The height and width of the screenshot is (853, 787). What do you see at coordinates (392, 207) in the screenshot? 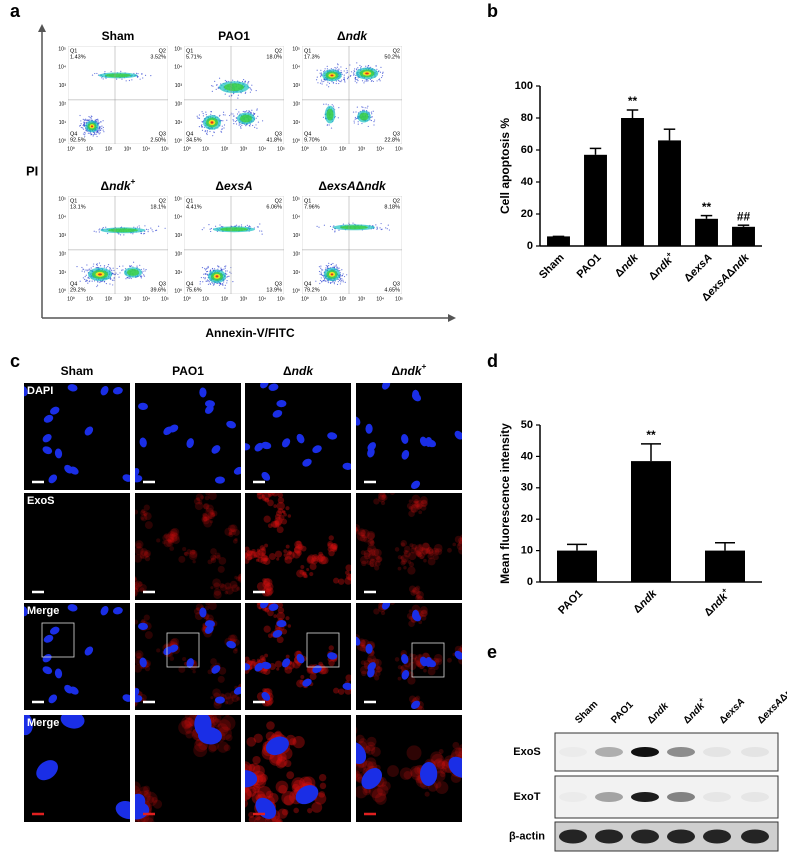
I see `quadrant-percent: 8.18%` at bounding box center [392, 207].